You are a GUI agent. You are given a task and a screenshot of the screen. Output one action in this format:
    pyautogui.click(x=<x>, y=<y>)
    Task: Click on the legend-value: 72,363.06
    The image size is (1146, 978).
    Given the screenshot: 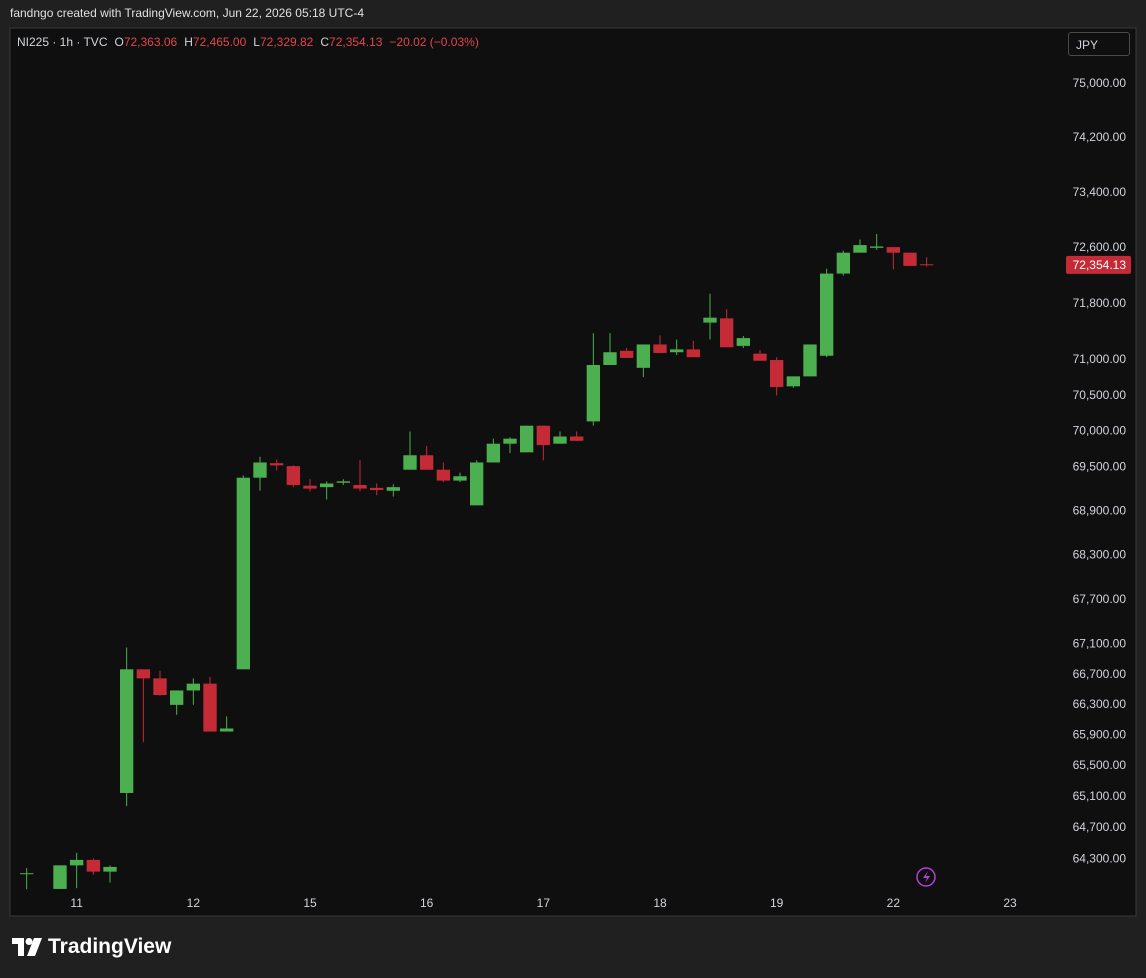 What is the action you would take?
    pyautogui.click(x=150, y=42)
    